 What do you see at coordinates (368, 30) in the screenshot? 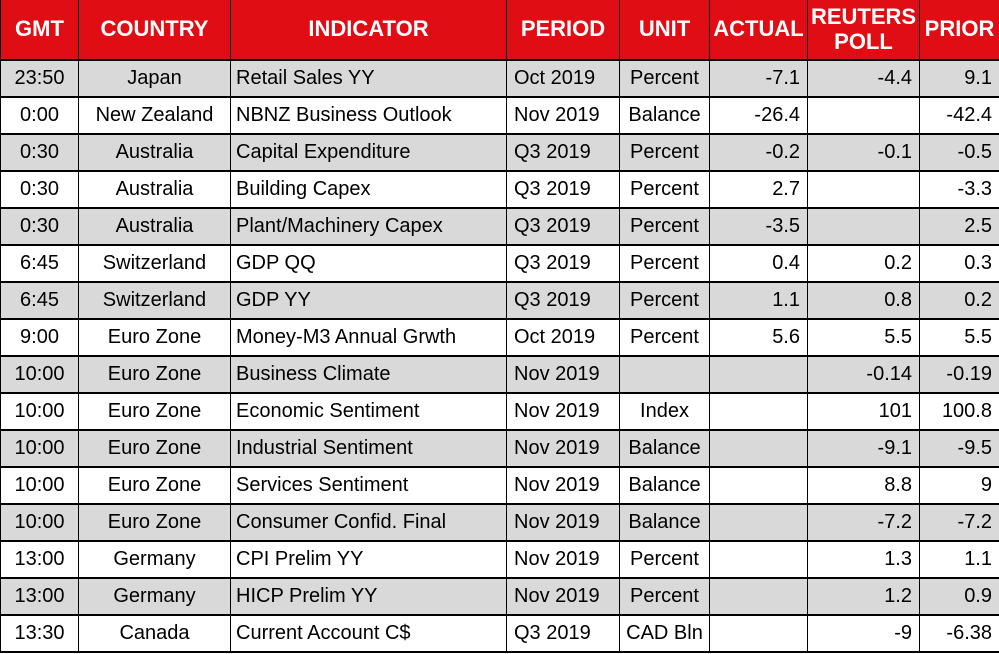
I see `column-header-indicator: INDICATOR` at bounding box center [368, 30].